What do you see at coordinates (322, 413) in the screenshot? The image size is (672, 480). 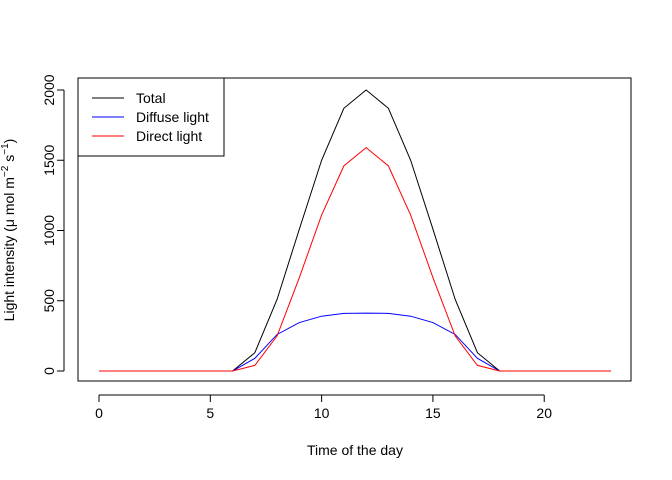 I see `x-tick-label: 10` at bounding box center [322, 413].